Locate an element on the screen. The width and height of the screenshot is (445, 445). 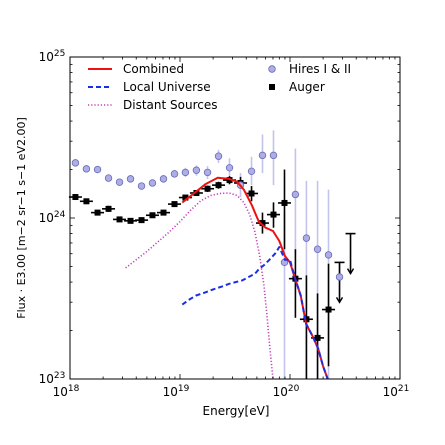
legend-auger-label: Auger is located at coordinates (307, 87).